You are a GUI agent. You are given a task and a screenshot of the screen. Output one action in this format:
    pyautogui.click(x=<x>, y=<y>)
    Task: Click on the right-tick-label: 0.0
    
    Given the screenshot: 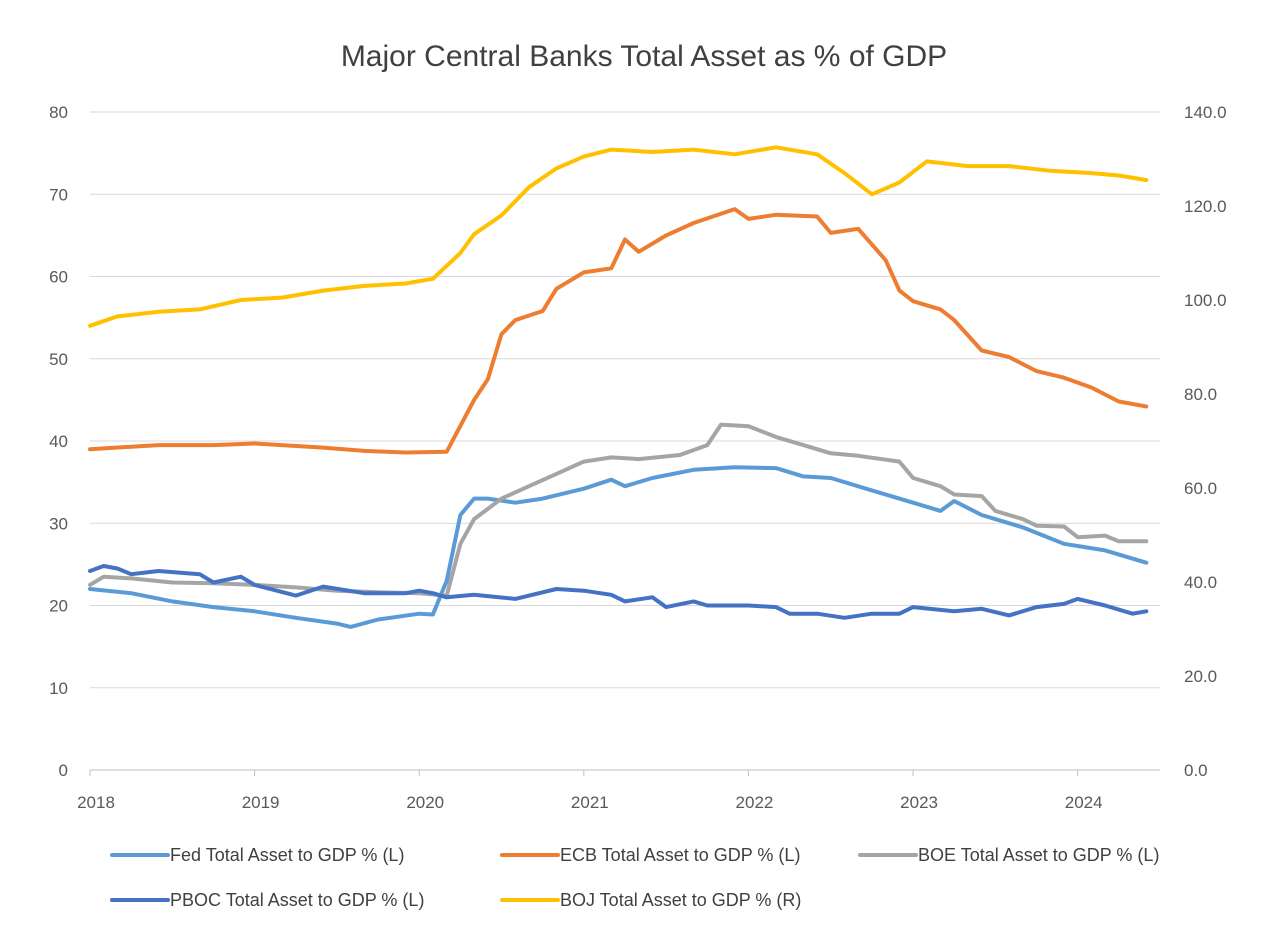 What is the action you would take?
    pyautogui.click(x=1196, y=770)
    